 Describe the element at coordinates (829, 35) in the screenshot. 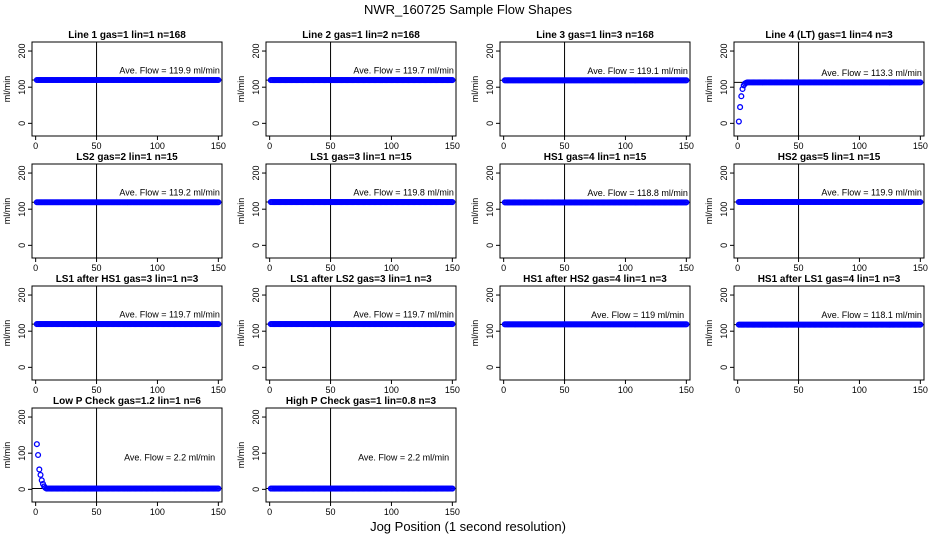

I see `panel-title: Line 4 (LT) gas=1 lin=4 n=3` at that location.